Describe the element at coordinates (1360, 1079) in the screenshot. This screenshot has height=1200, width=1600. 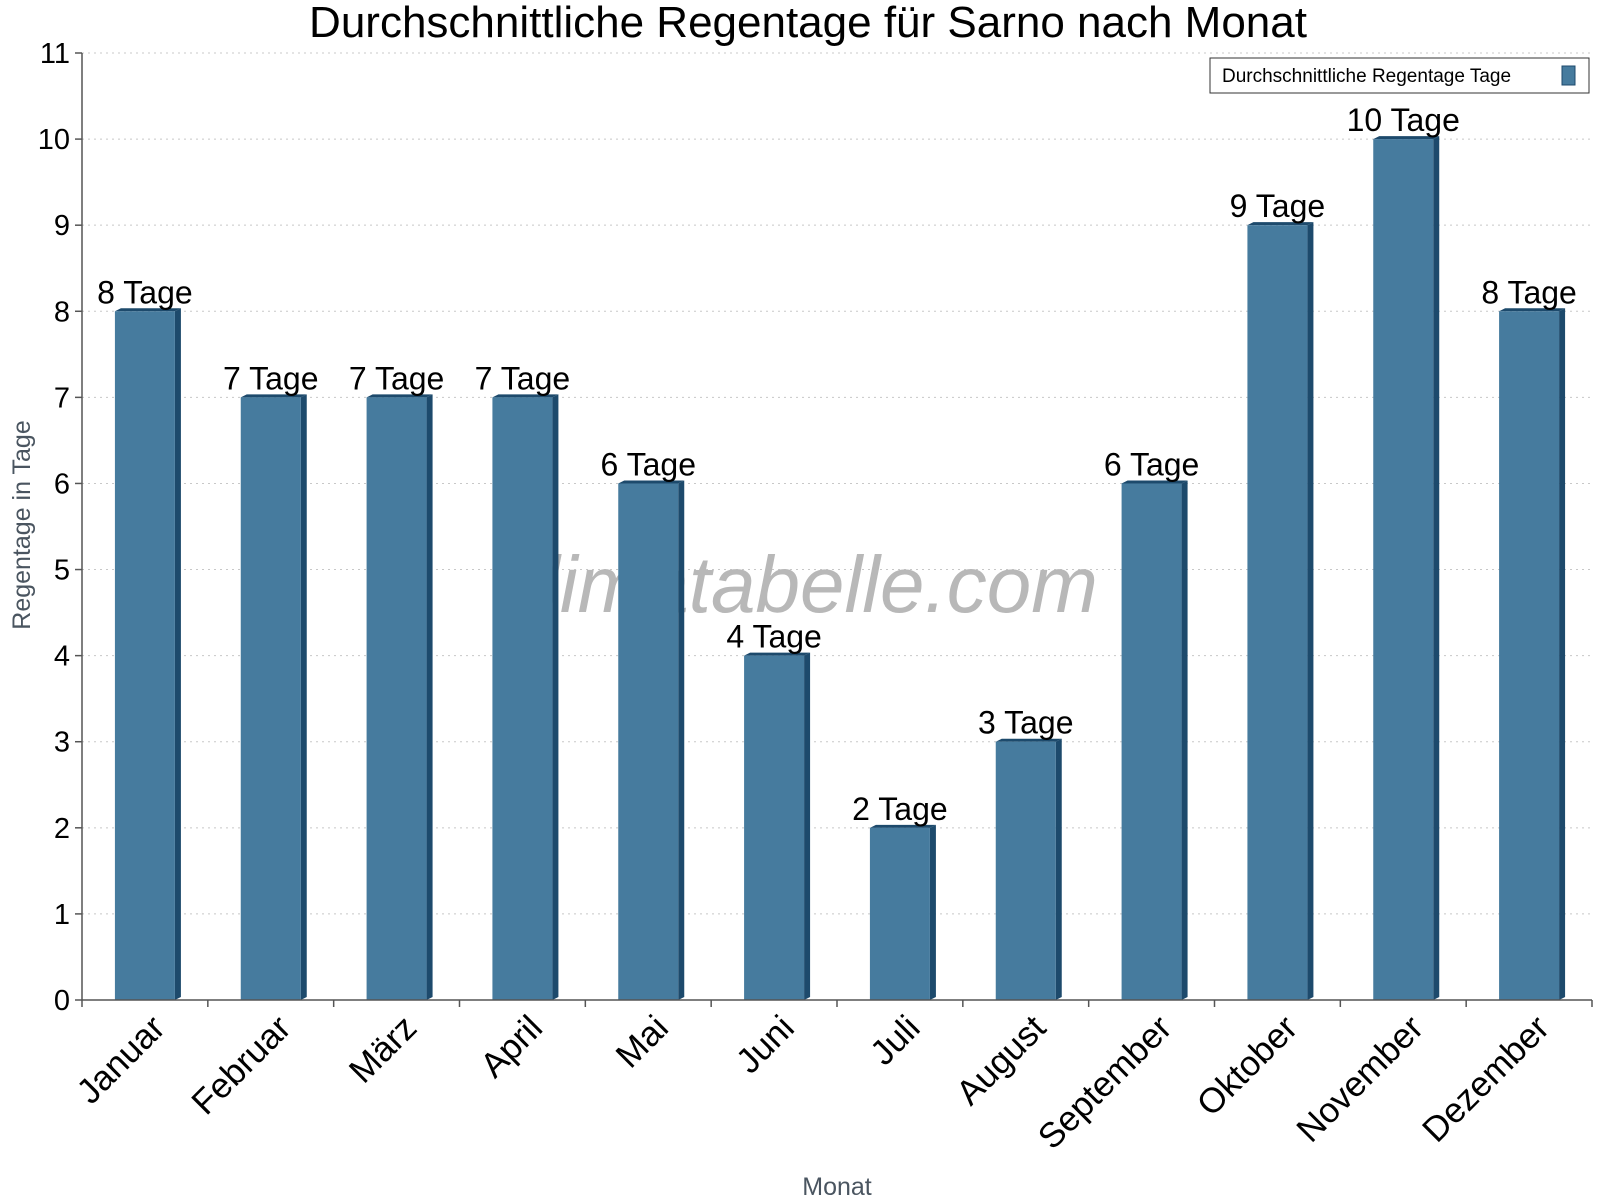
I see `x-tick-label: November` at that location.